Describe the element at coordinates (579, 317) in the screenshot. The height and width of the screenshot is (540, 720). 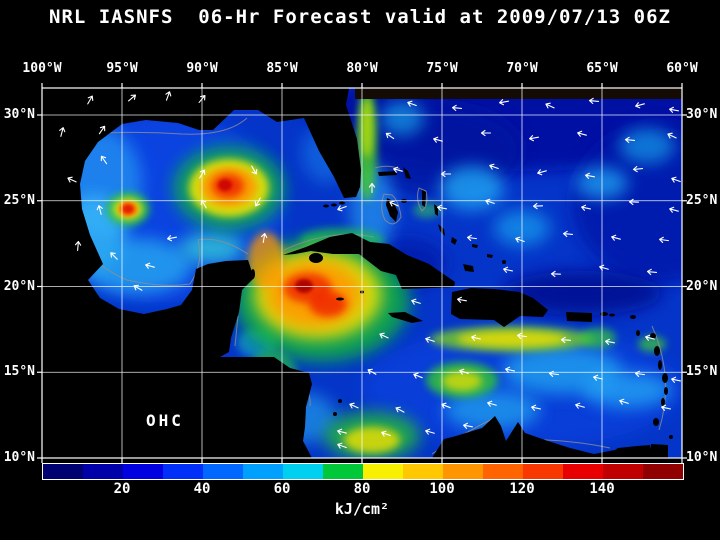
I see `land-puerto-rico` at that location.